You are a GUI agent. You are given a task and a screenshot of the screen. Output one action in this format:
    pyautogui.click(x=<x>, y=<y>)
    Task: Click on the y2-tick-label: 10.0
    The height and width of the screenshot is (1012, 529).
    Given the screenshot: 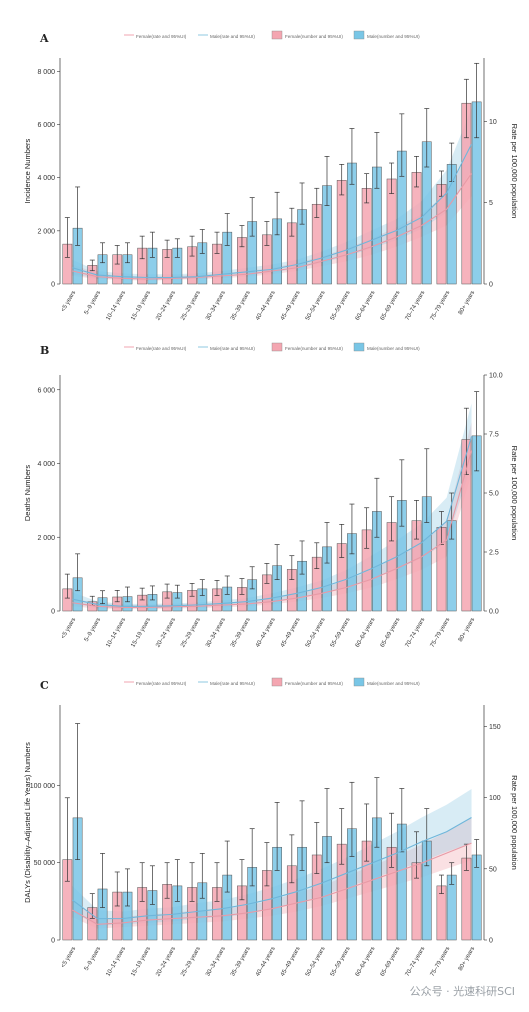 What is the action you would take?
    pyautogui.click(x=496, y=376)
    